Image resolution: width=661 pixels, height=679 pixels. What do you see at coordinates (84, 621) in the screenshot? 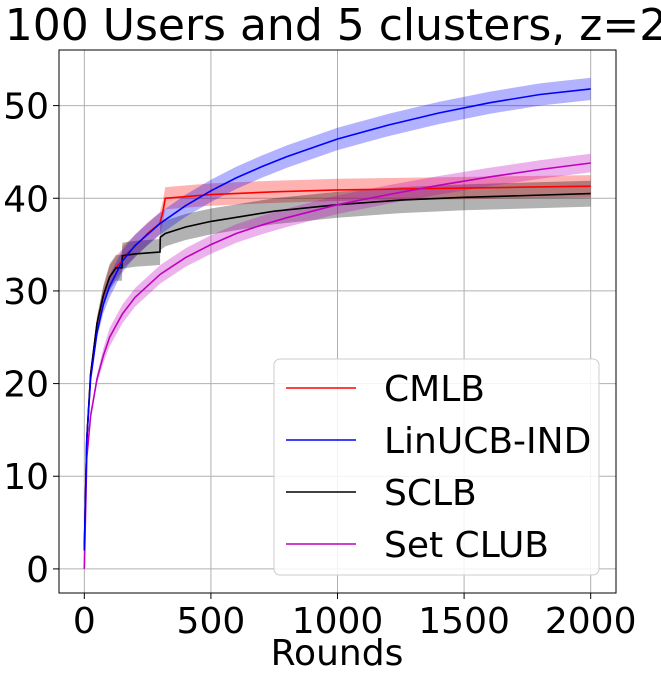
I see `x-tick-label: 0` at bounding box center [84, 621].